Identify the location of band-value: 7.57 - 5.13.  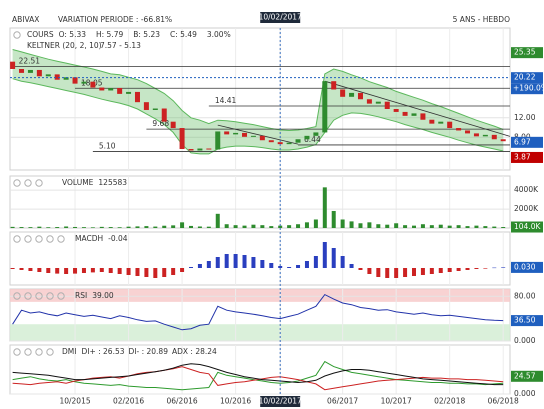
(120, 45).